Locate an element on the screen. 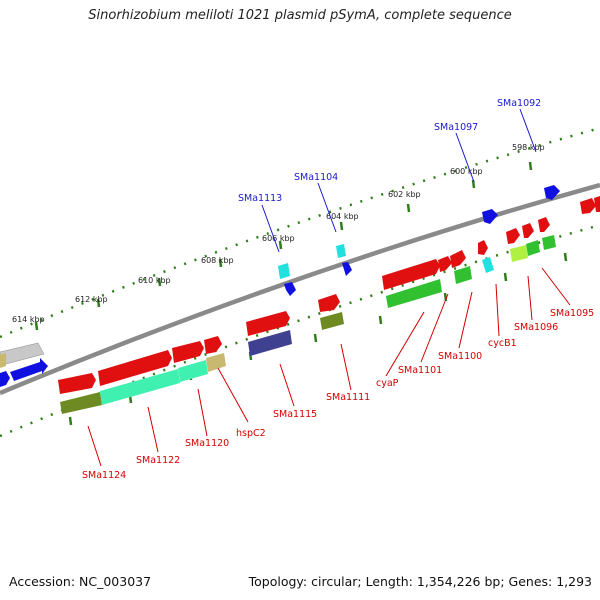 The width and height of the screenshot is (600, 600). gene-label-sma1092: SMa1092 is located at coordinates (519, 103).